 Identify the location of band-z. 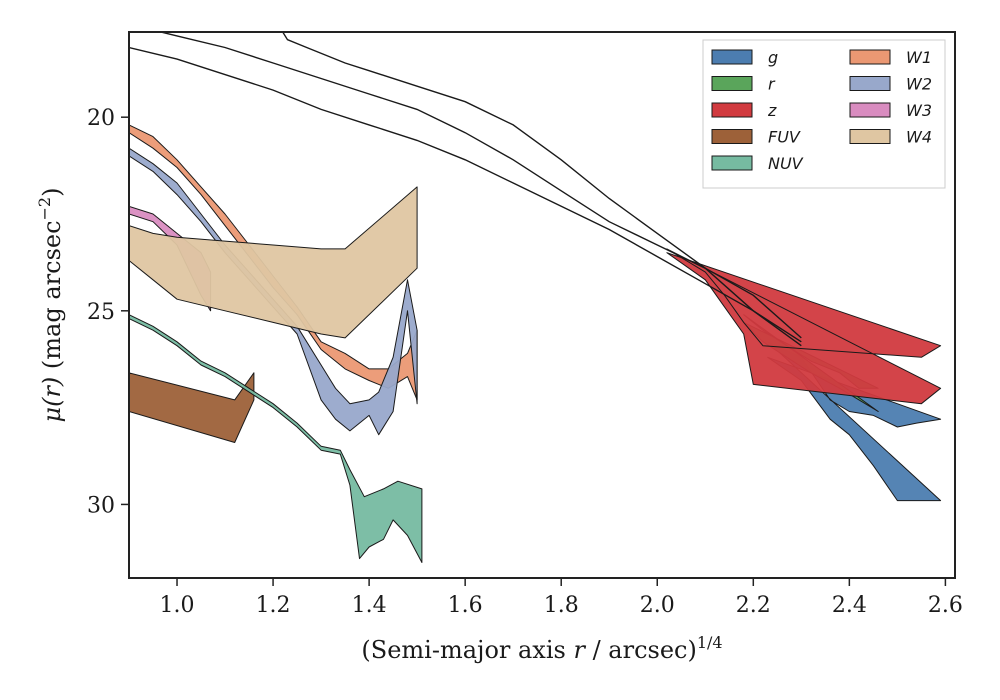
(804, 326).